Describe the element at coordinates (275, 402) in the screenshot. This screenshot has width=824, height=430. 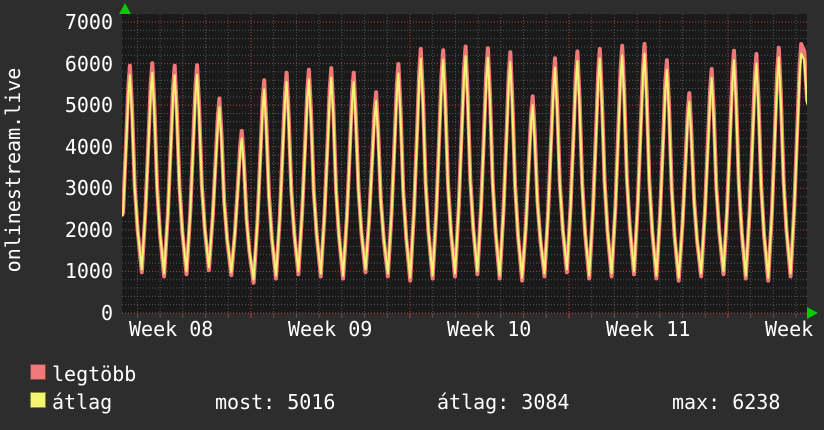
I see `stat-most: most: 5016` at that location.